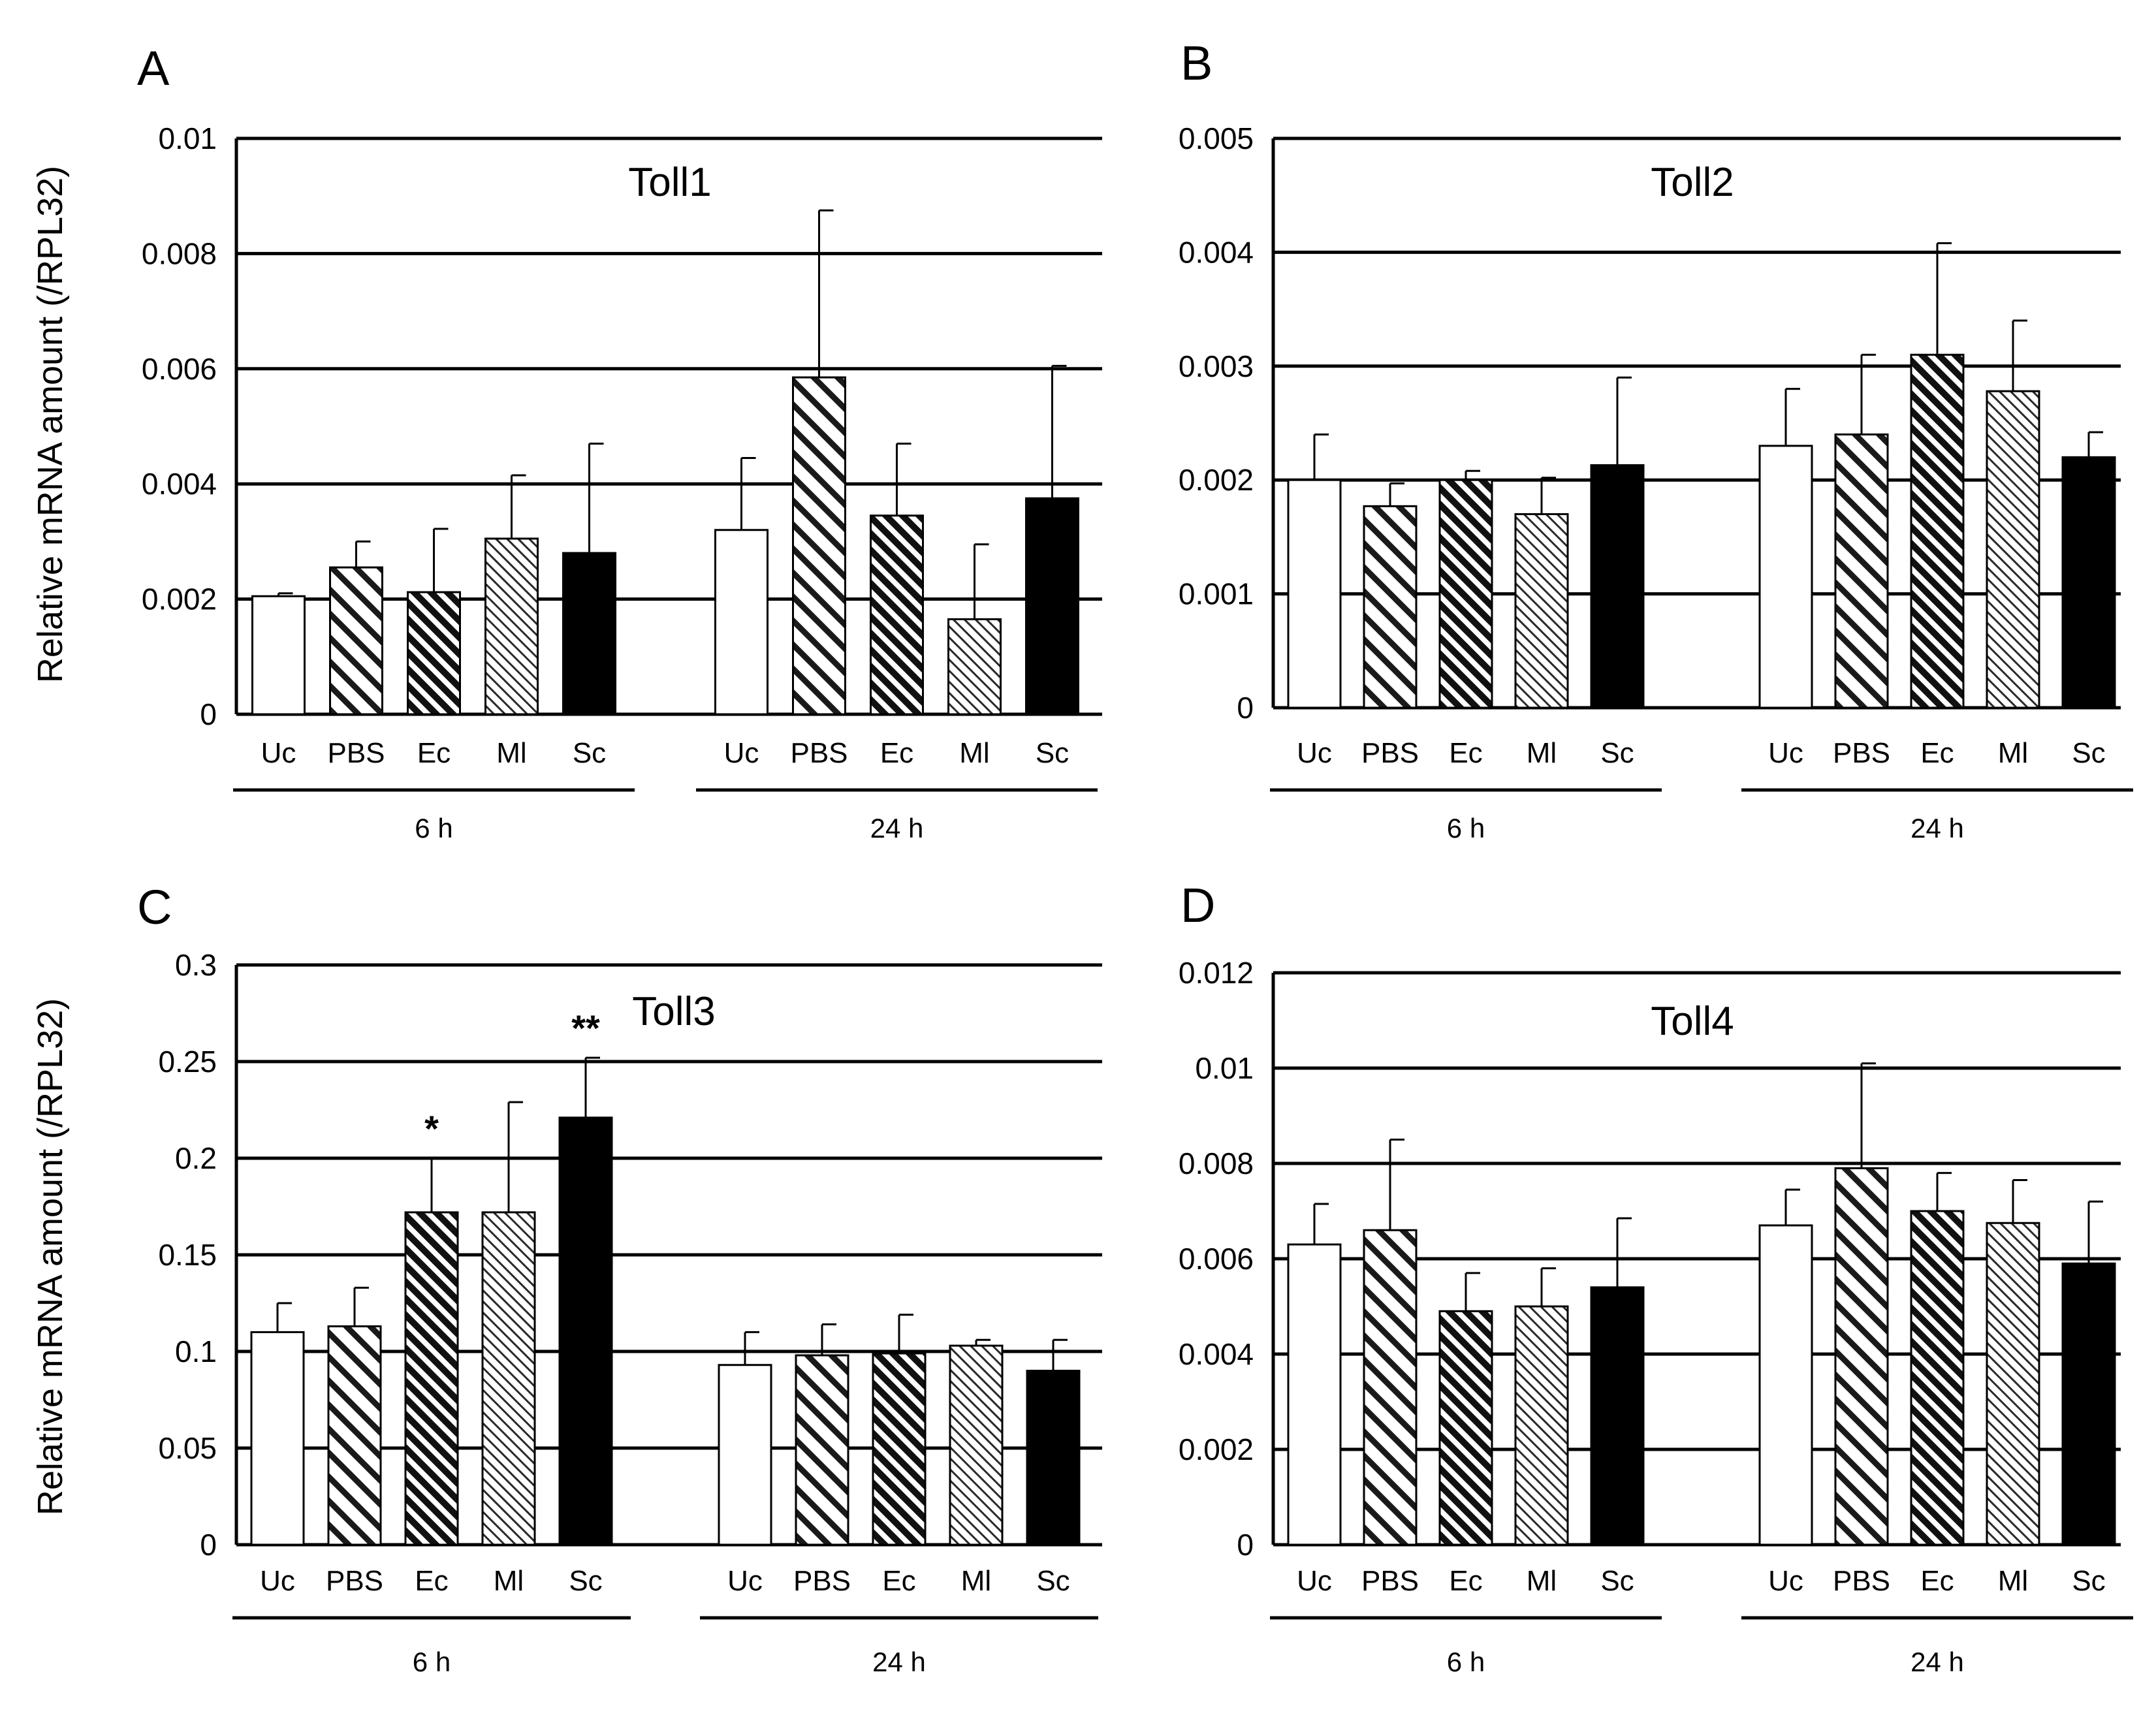 This screenshot has height=1736, width=2156. I want to click on panel-a-y-ticks: 0 0.002 0.004 0.006 0.008 0.01, so click(180, 426).